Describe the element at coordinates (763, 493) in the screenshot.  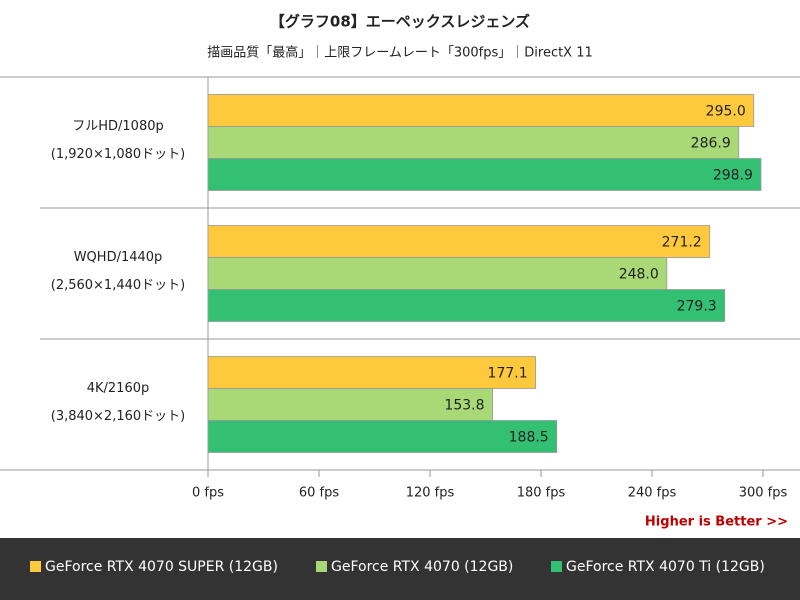
I see `x-tick-label: 300 fps` at that location.